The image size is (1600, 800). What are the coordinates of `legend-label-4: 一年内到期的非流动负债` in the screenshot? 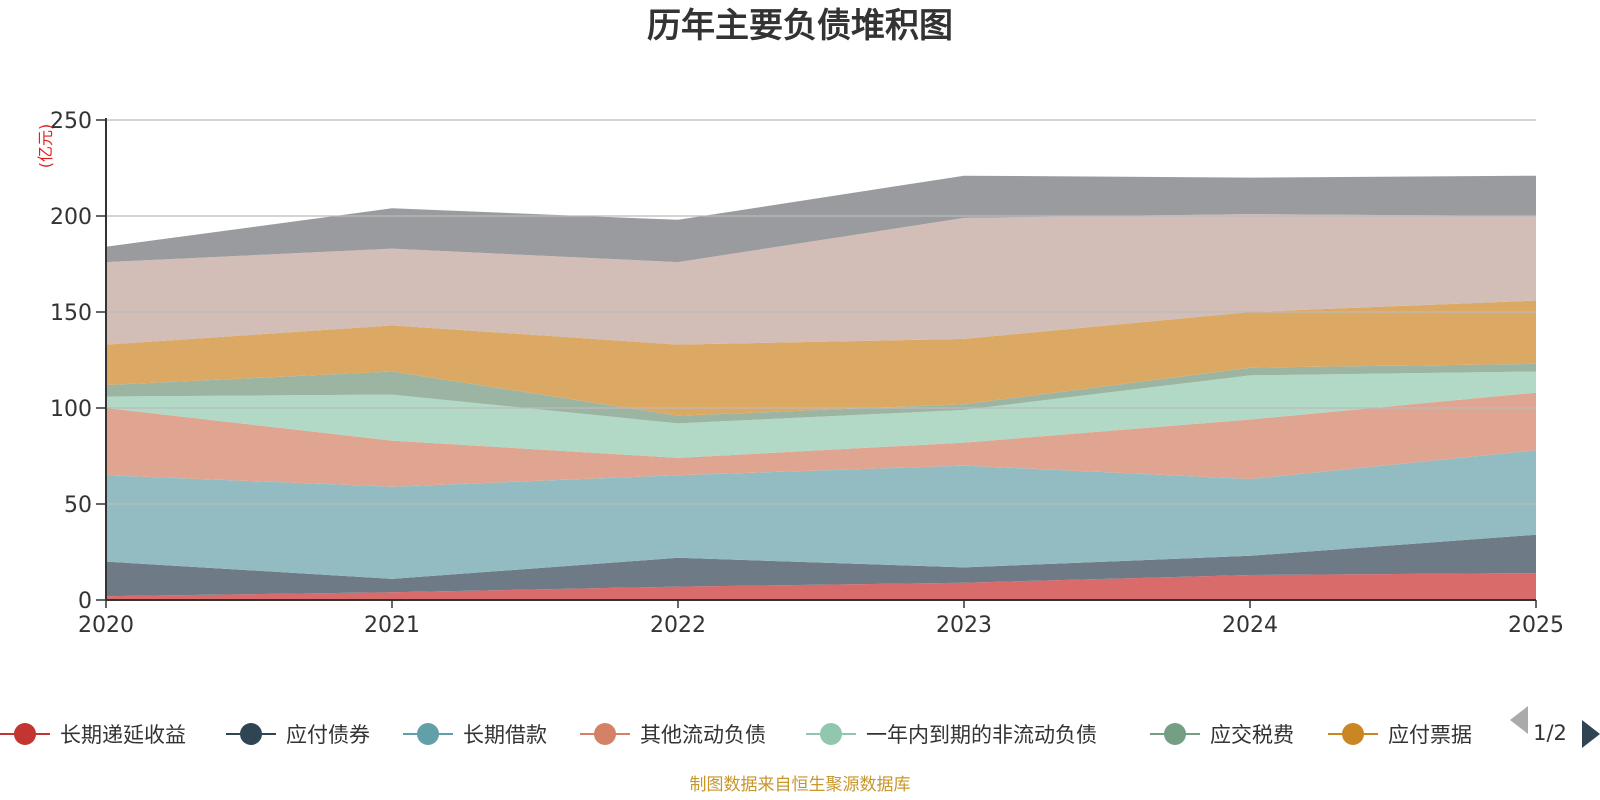 It's located at (981, 735).